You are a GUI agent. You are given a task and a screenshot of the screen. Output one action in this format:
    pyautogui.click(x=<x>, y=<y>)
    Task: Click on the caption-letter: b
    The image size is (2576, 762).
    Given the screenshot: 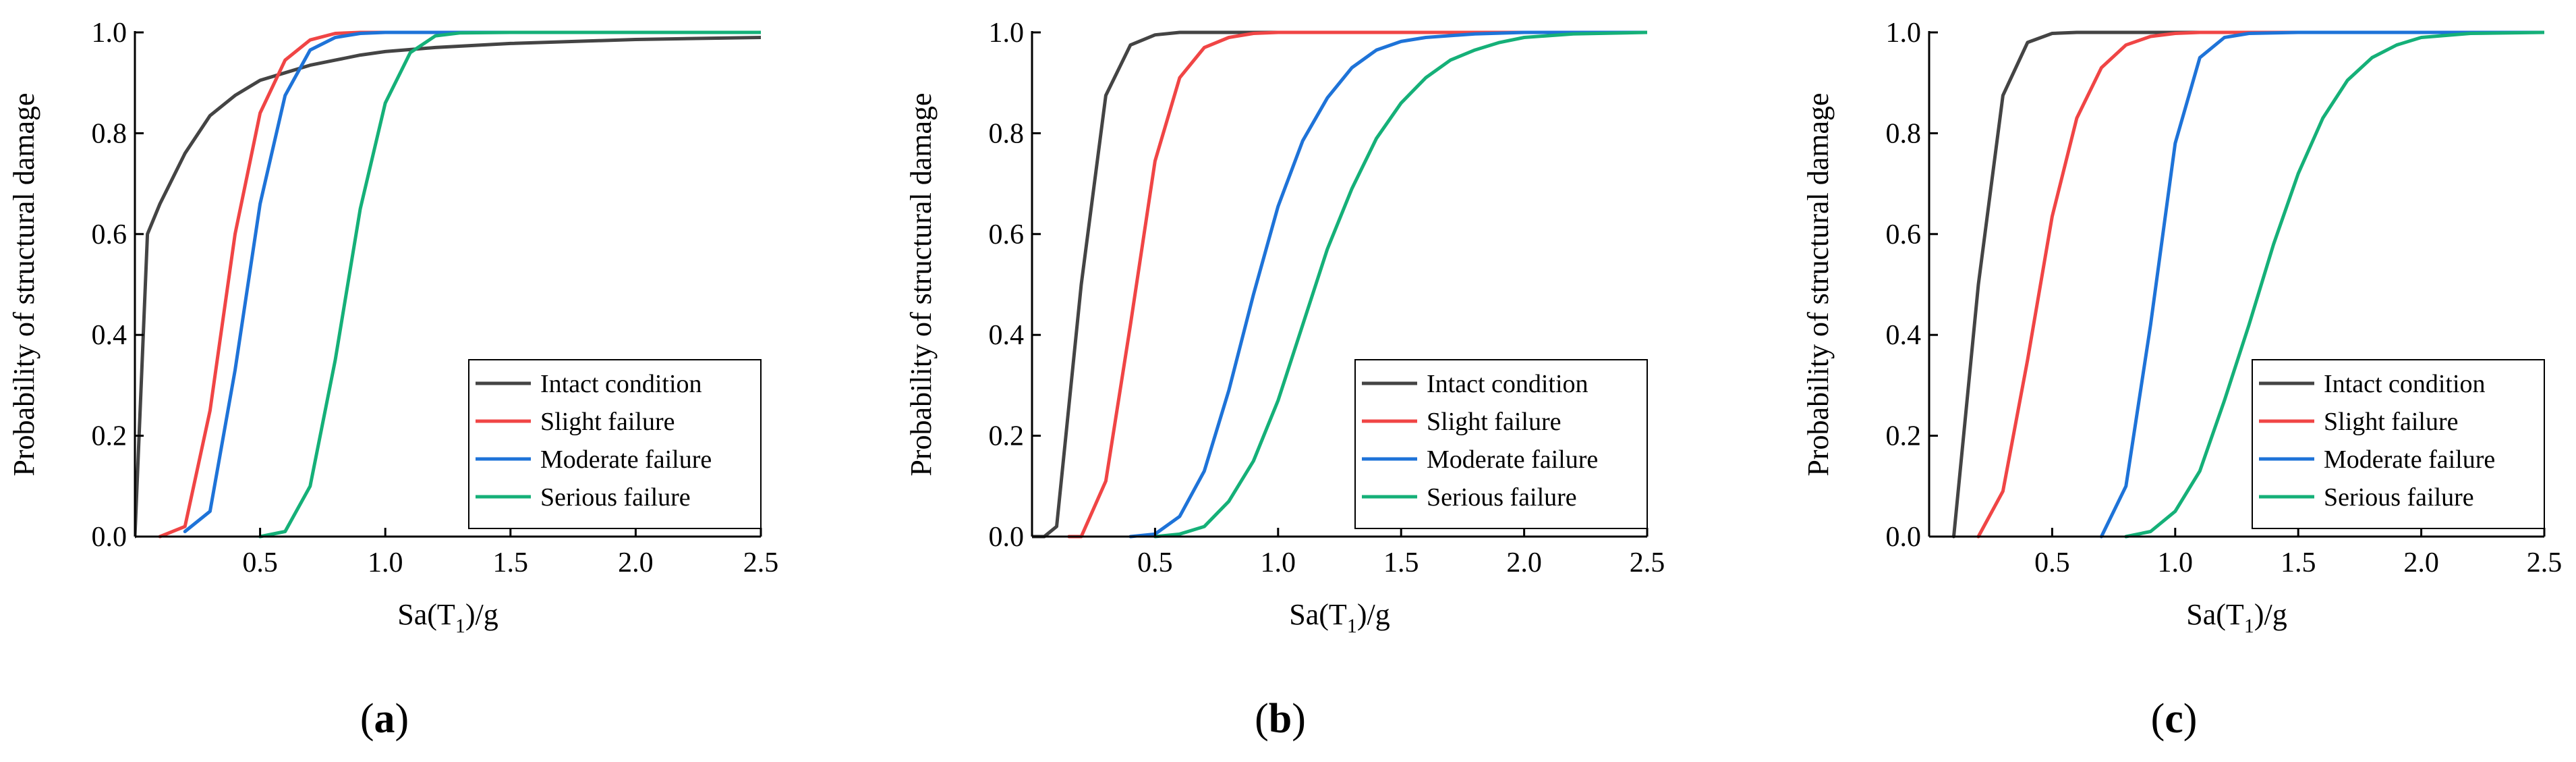 What is the action you would take?
    pyautogui.click(x=1280, y=719)
    